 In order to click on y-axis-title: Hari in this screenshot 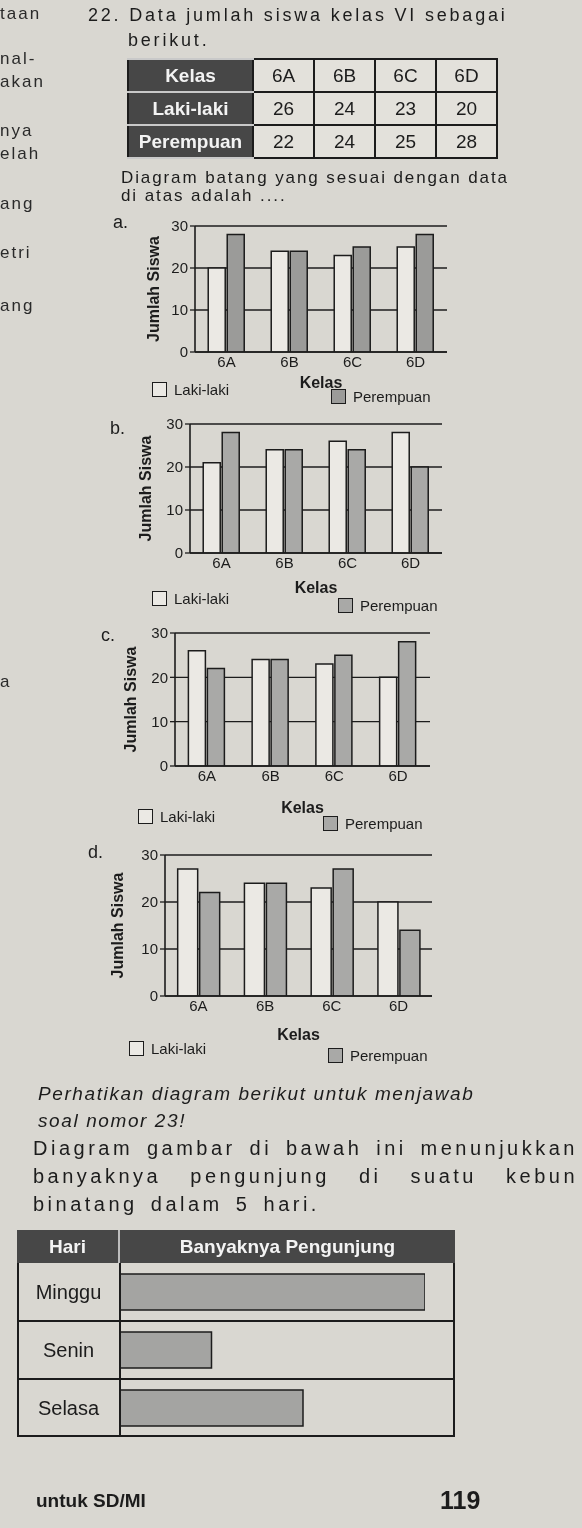, I will do `click(68, 1246)`.